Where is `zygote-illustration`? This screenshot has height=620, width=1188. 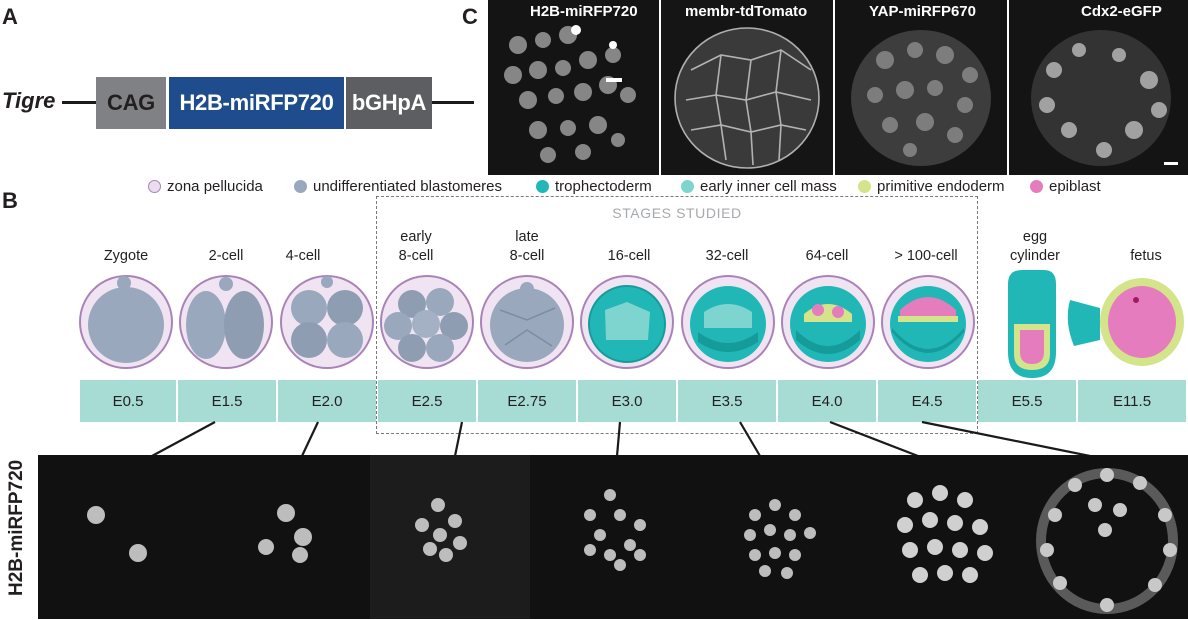 zygote-illustration is located at coordinates (126, 322).